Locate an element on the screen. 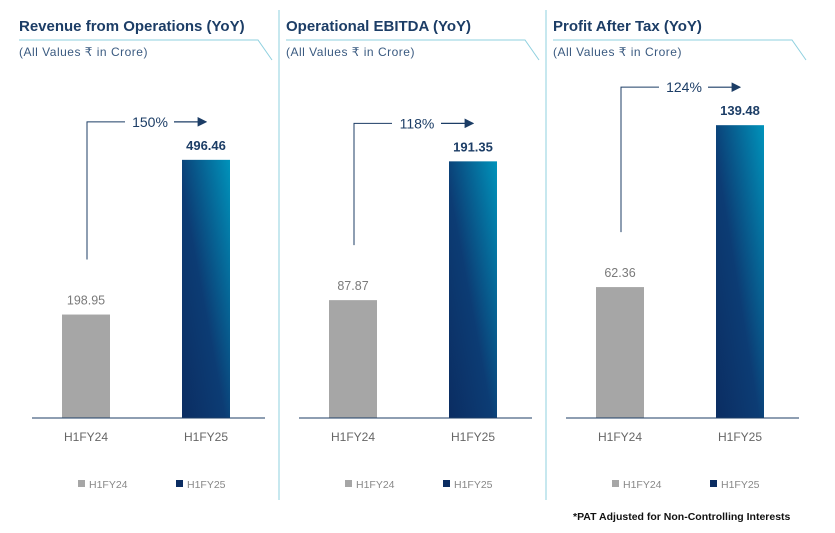 The width and height of the screenshot is (835, 533). growth-label: 124% is located at coordinates (684, 87).